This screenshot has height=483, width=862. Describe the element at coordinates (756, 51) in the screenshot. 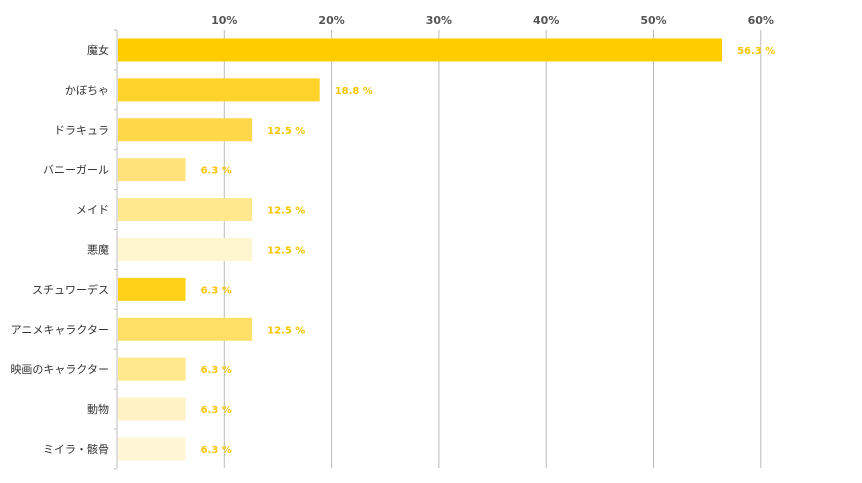

I see `value-label: 56.3 %` at that location.